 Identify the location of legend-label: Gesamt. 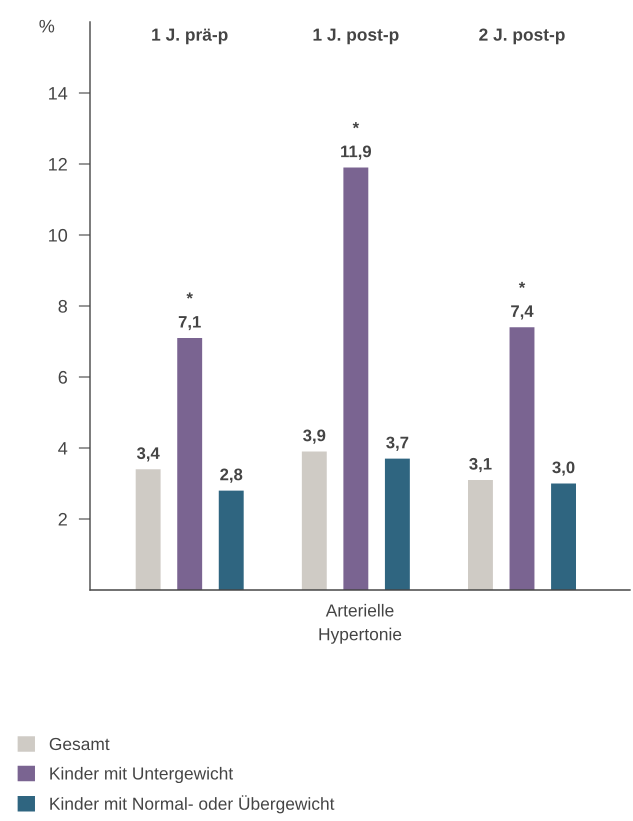
(80, 744).